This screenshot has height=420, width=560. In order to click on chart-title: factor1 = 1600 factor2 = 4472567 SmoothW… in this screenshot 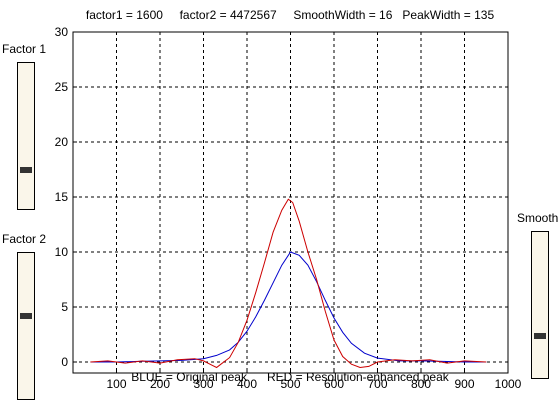, I will do `click(290, 15)`.